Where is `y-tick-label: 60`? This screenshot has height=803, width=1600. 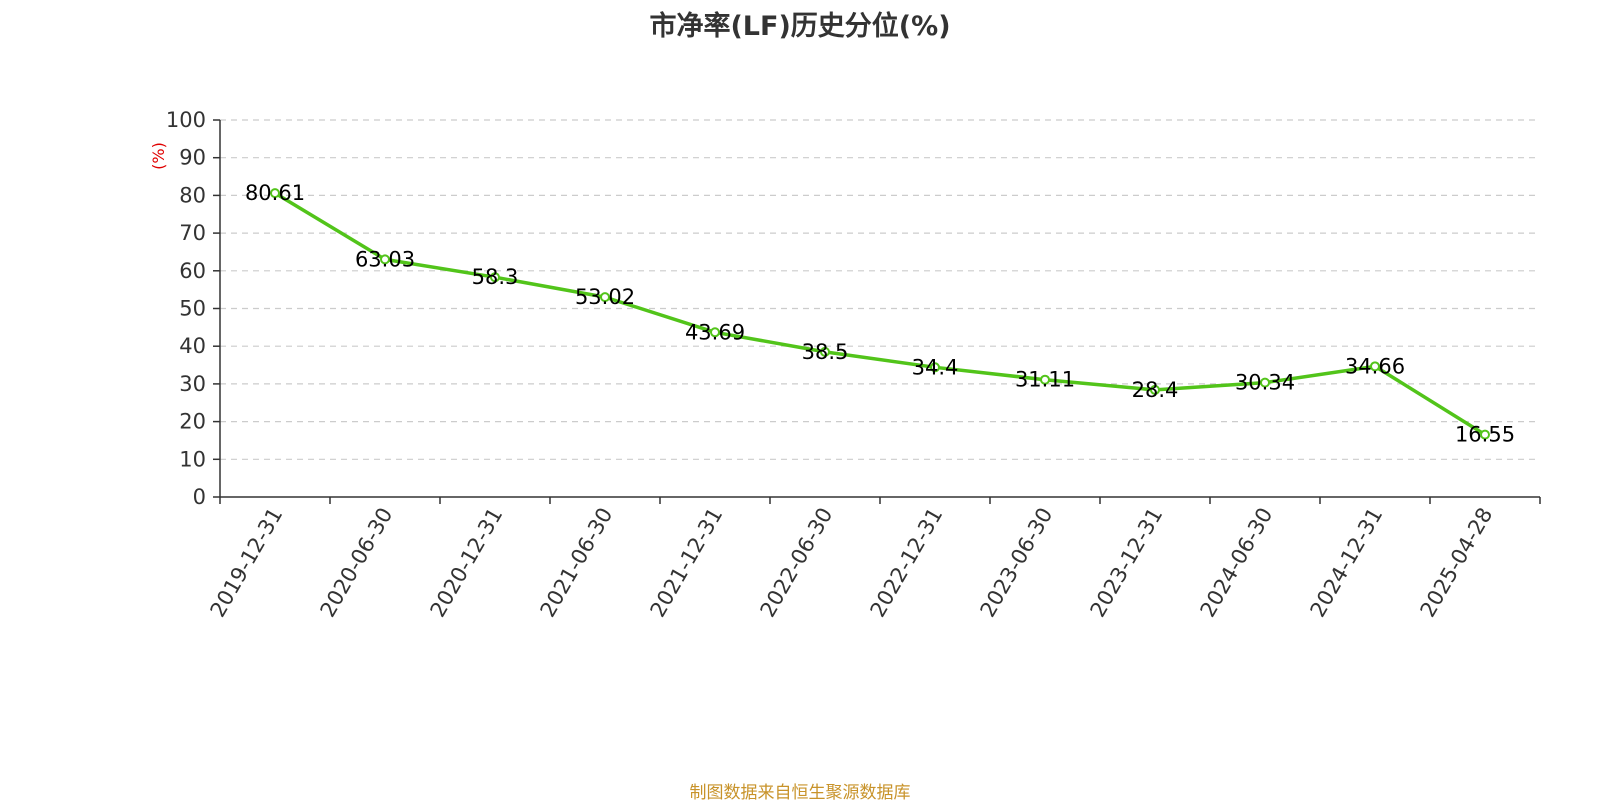
y-tick-label: 60 is located at coordinates (192, 271).